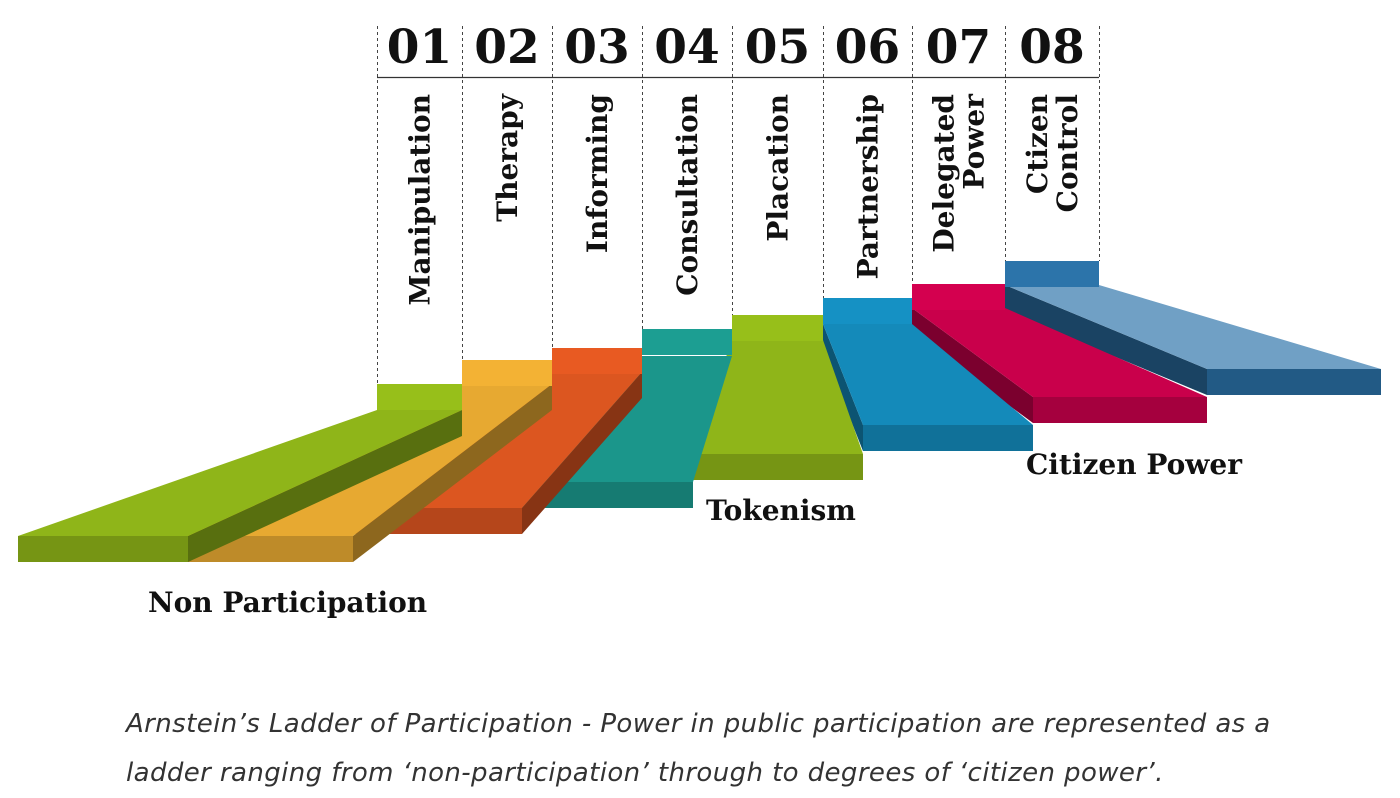  I want to click on step-number-08: 08, so click(1051, 47).